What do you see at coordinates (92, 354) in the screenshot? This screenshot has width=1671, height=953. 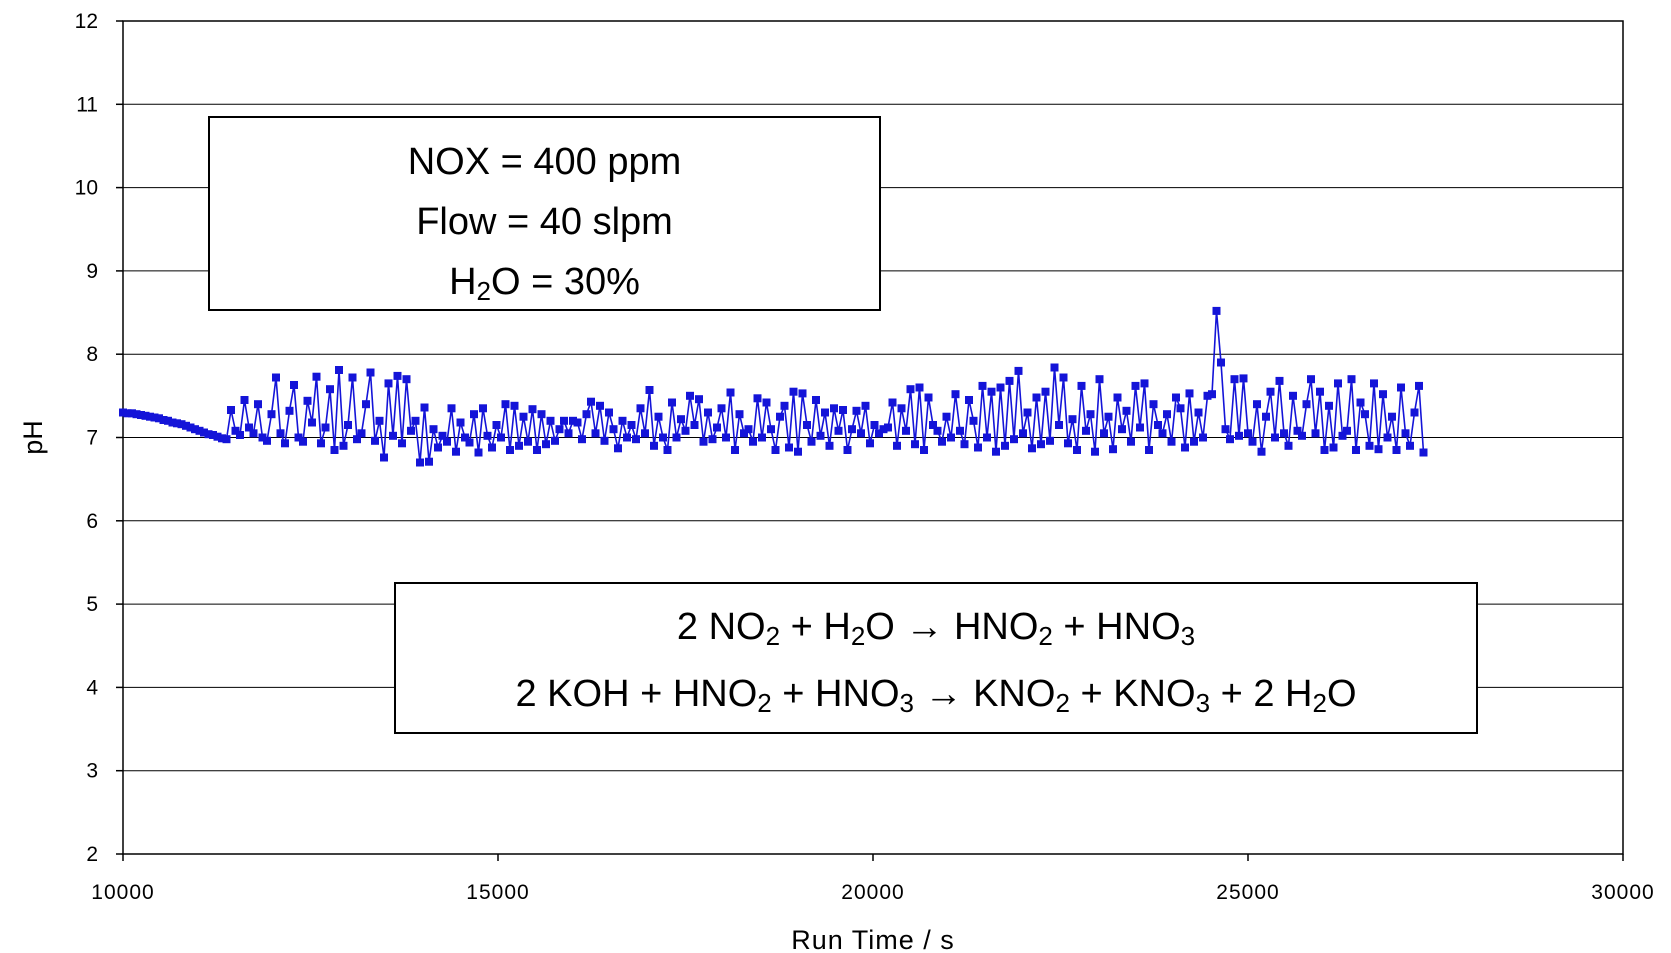 I see `y-tick-label: 8` at bounding box center [92, 354].